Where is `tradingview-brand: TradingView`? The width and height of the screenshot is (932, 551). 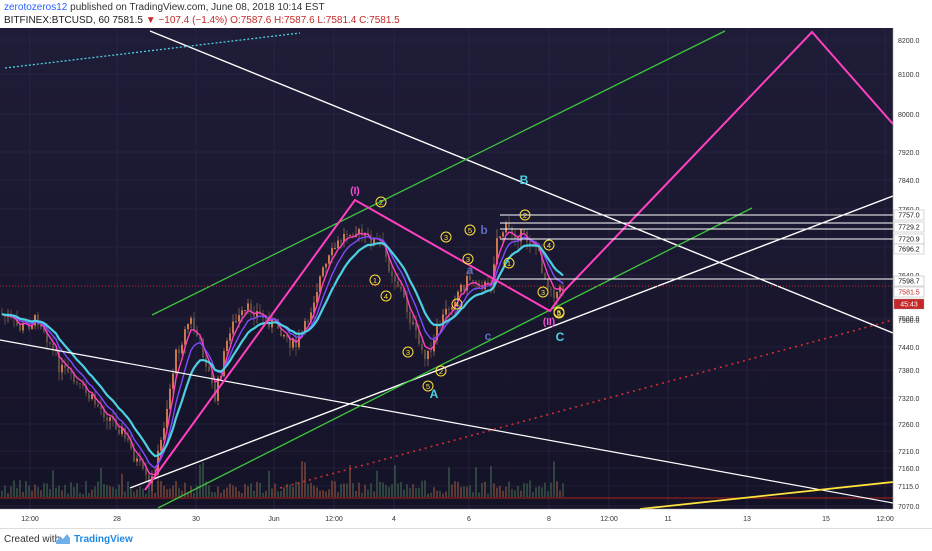 tradingview-brand: TradingView is located at coordinates (103, 539).